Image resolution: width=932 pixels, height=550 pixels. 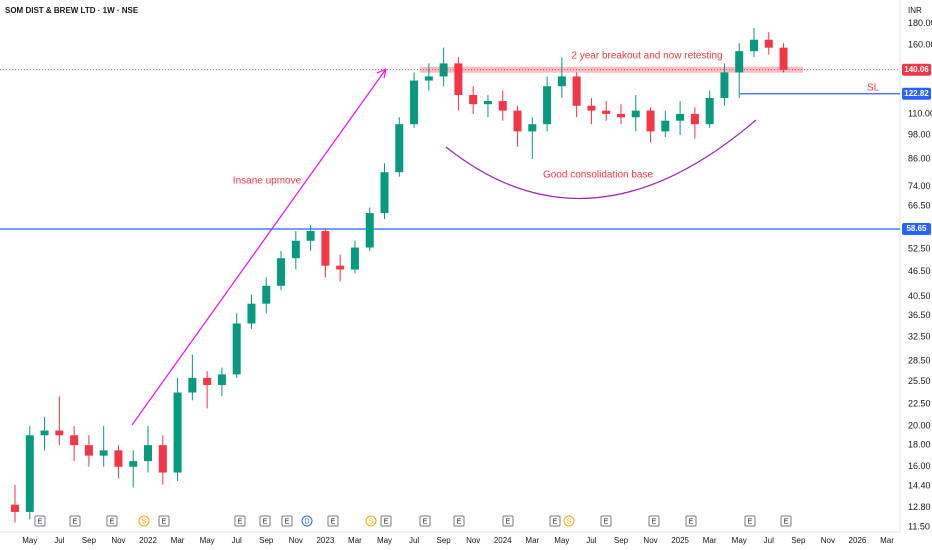 I want to click on chart-title: SOM DIST & BREW LTD · 1W · NSE, so click(x=72, y=10).